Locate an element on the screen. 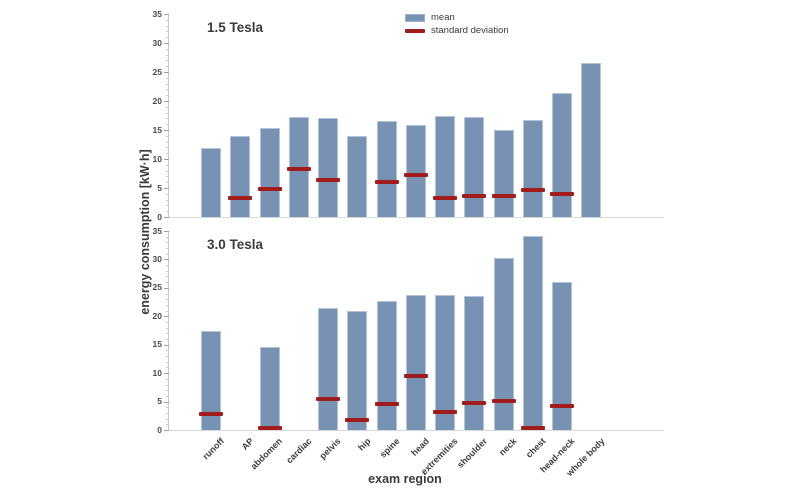 This screenshot has height=500, width=800. panel-title-3-0-tesla: 3.0 Tesla is located at coordinates (235, 244).